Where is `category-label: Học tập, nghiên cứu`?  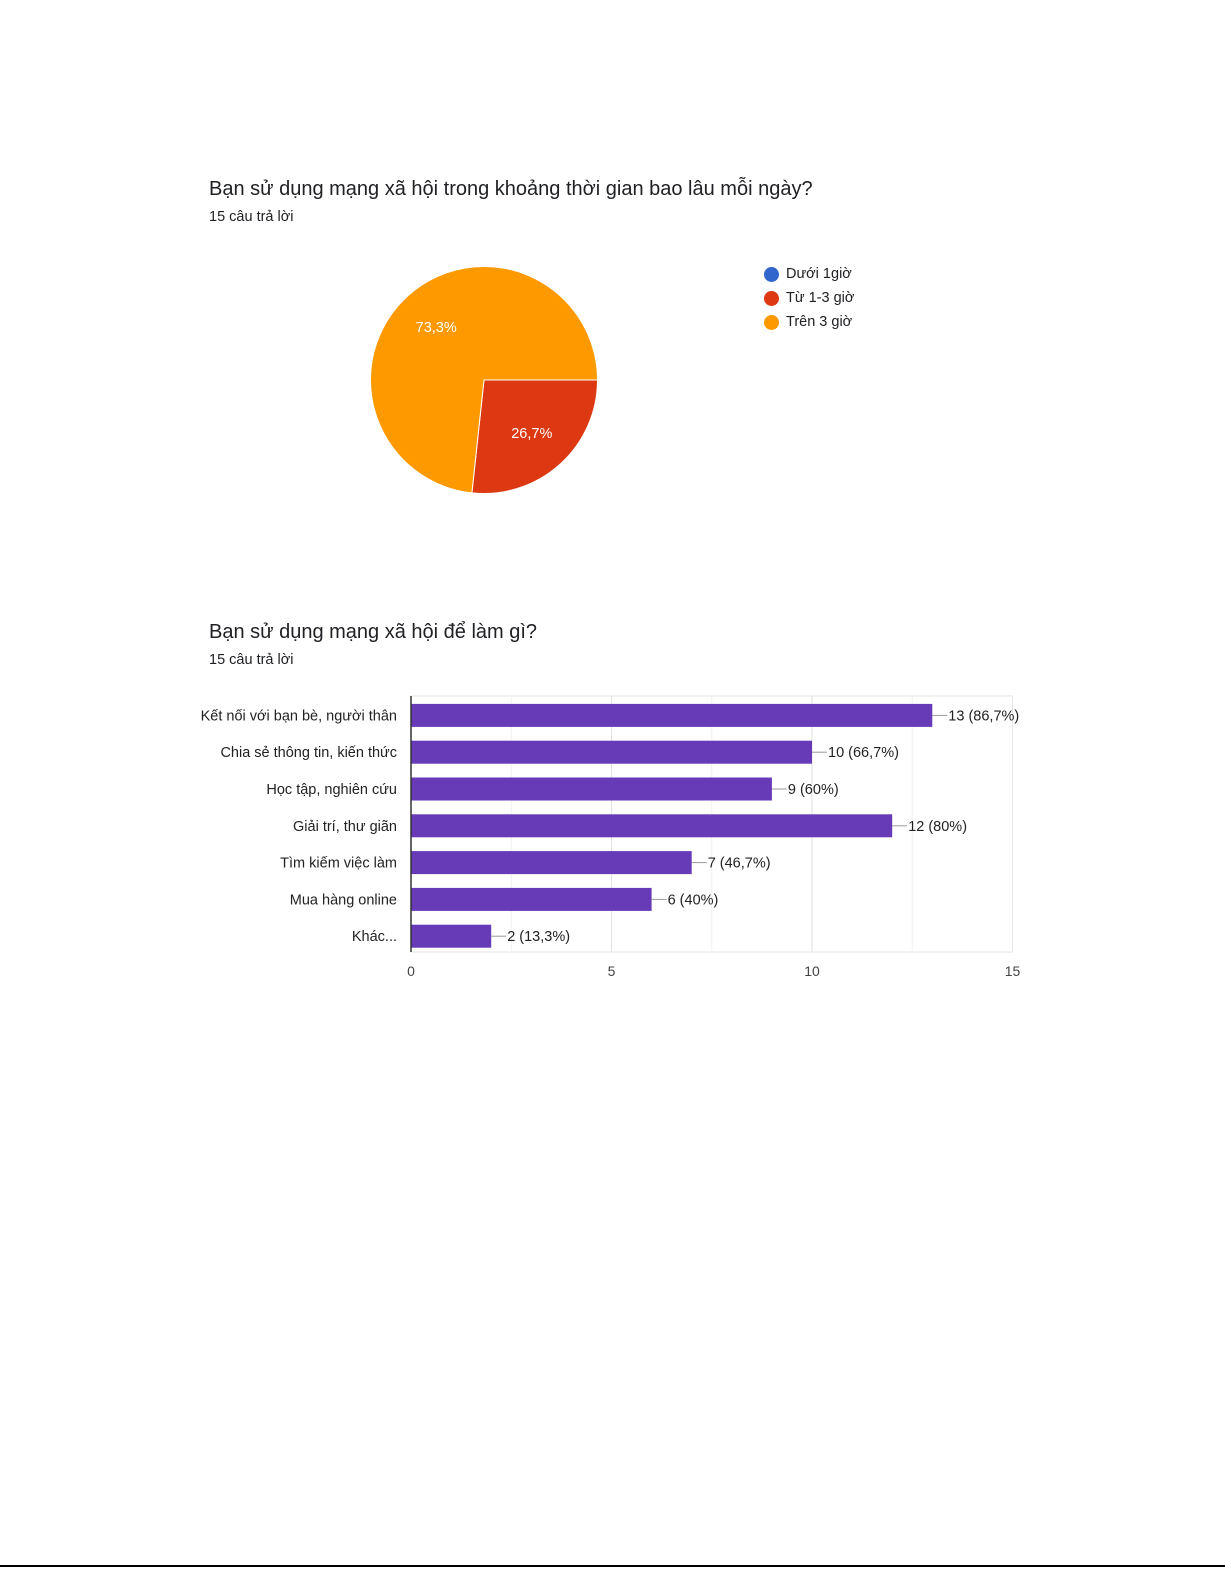 category-label: Học tập, nghiên cứu is located at coordinates (331, 790).